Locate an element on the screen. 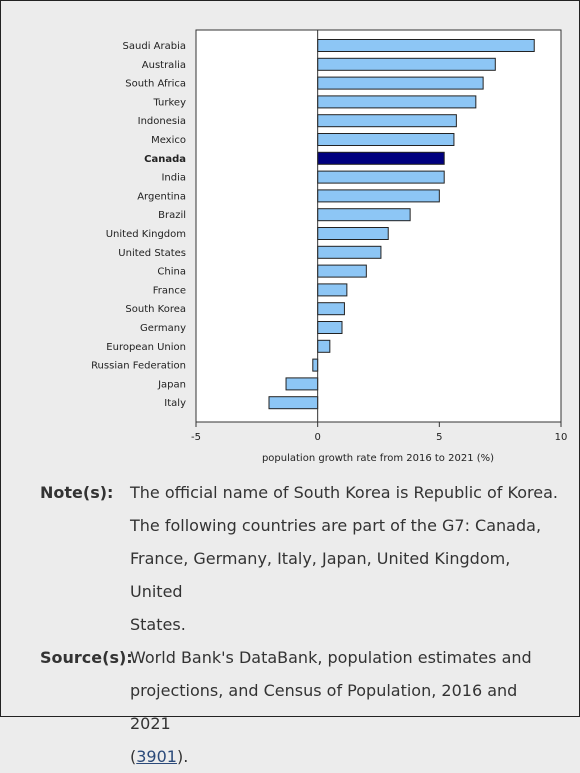  category-label: Brazil is located at coordinates (172, 215).